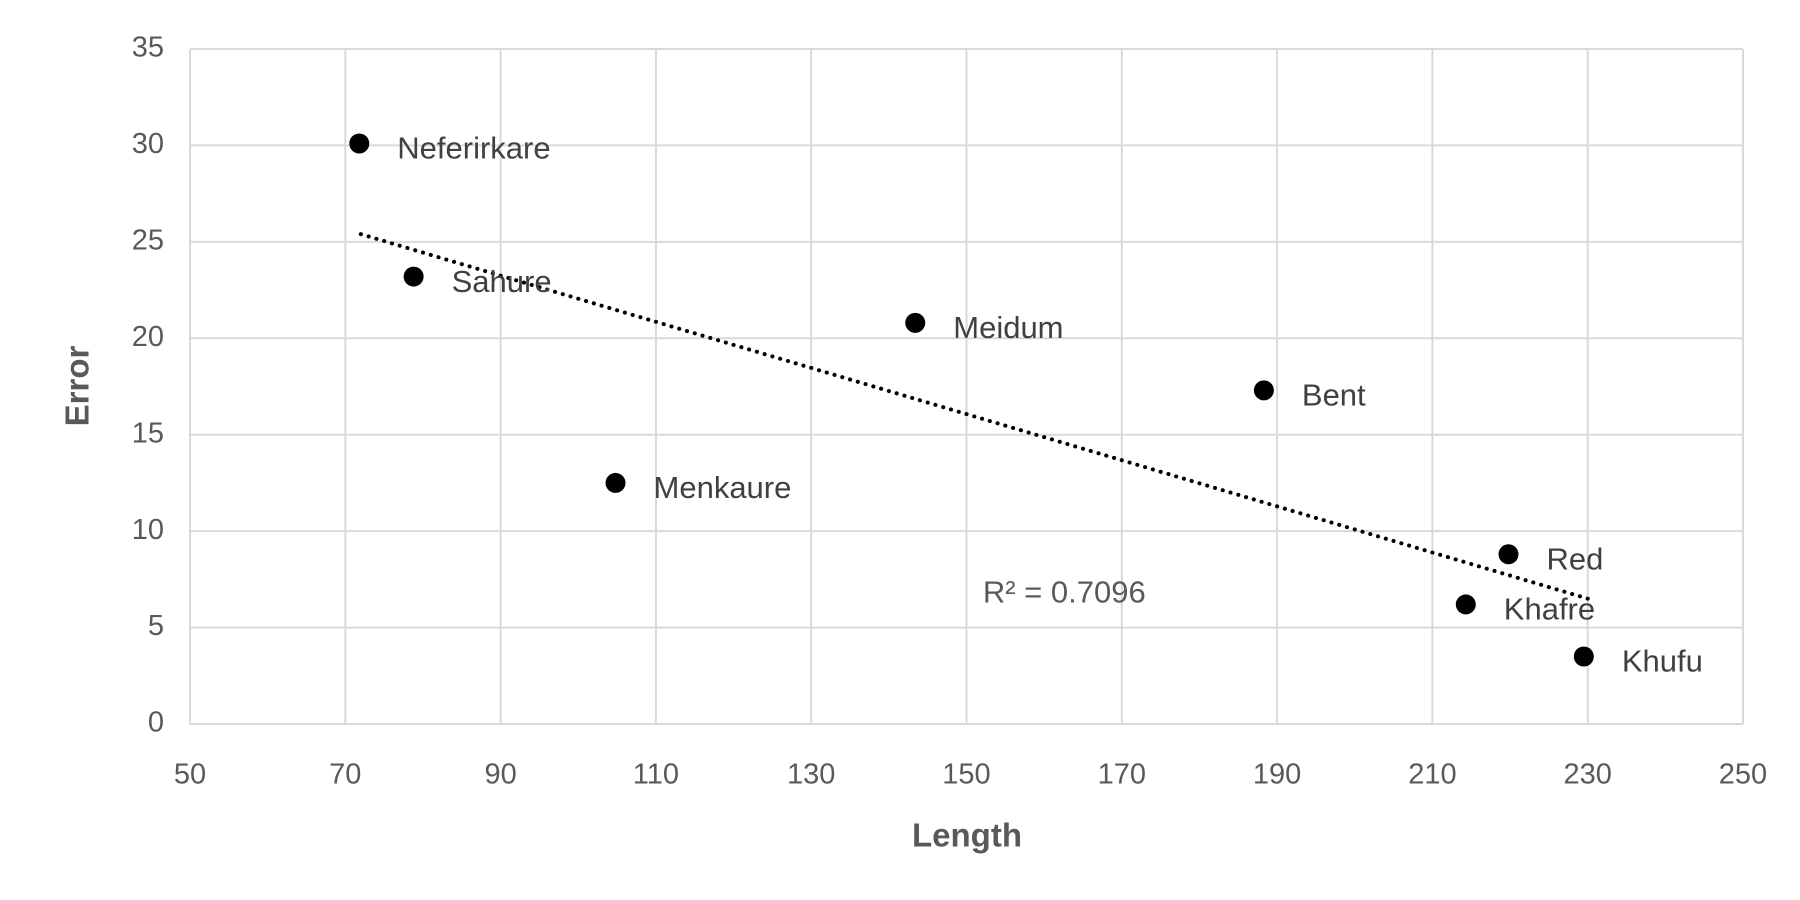 This screenshot has height=900, width=1800. I want to click on y-tick-label: 20, so click(148, 337).